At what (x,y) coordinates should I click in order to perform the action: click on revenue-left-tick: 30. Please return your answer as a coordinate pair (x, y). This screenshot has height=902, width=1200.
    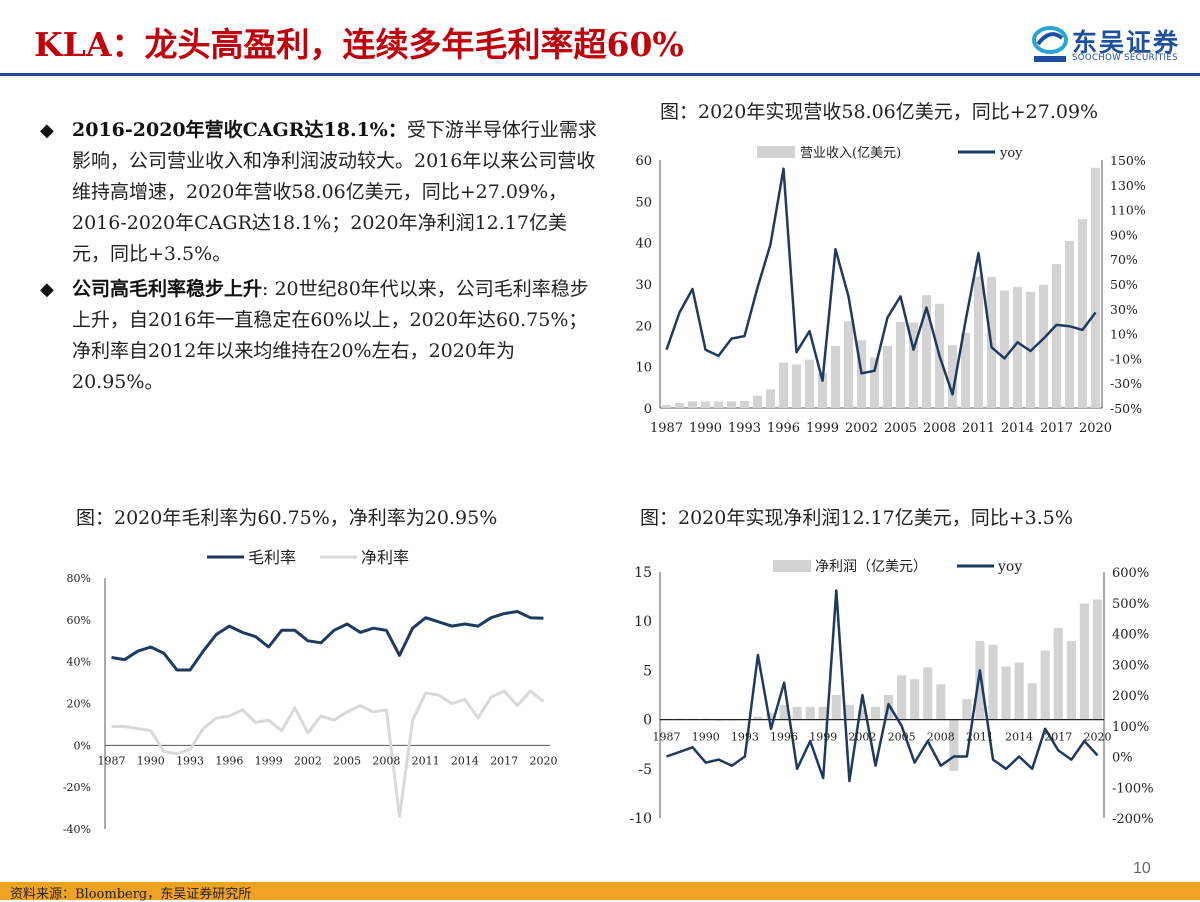
    Looking at the image, I should click on (643, 285).